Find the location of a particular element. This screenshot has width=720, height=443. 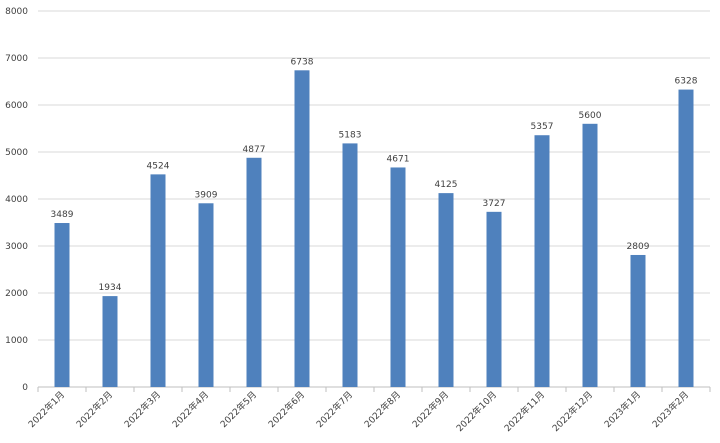

y-tick-label: 4000 is located at coordinates (16, 200).